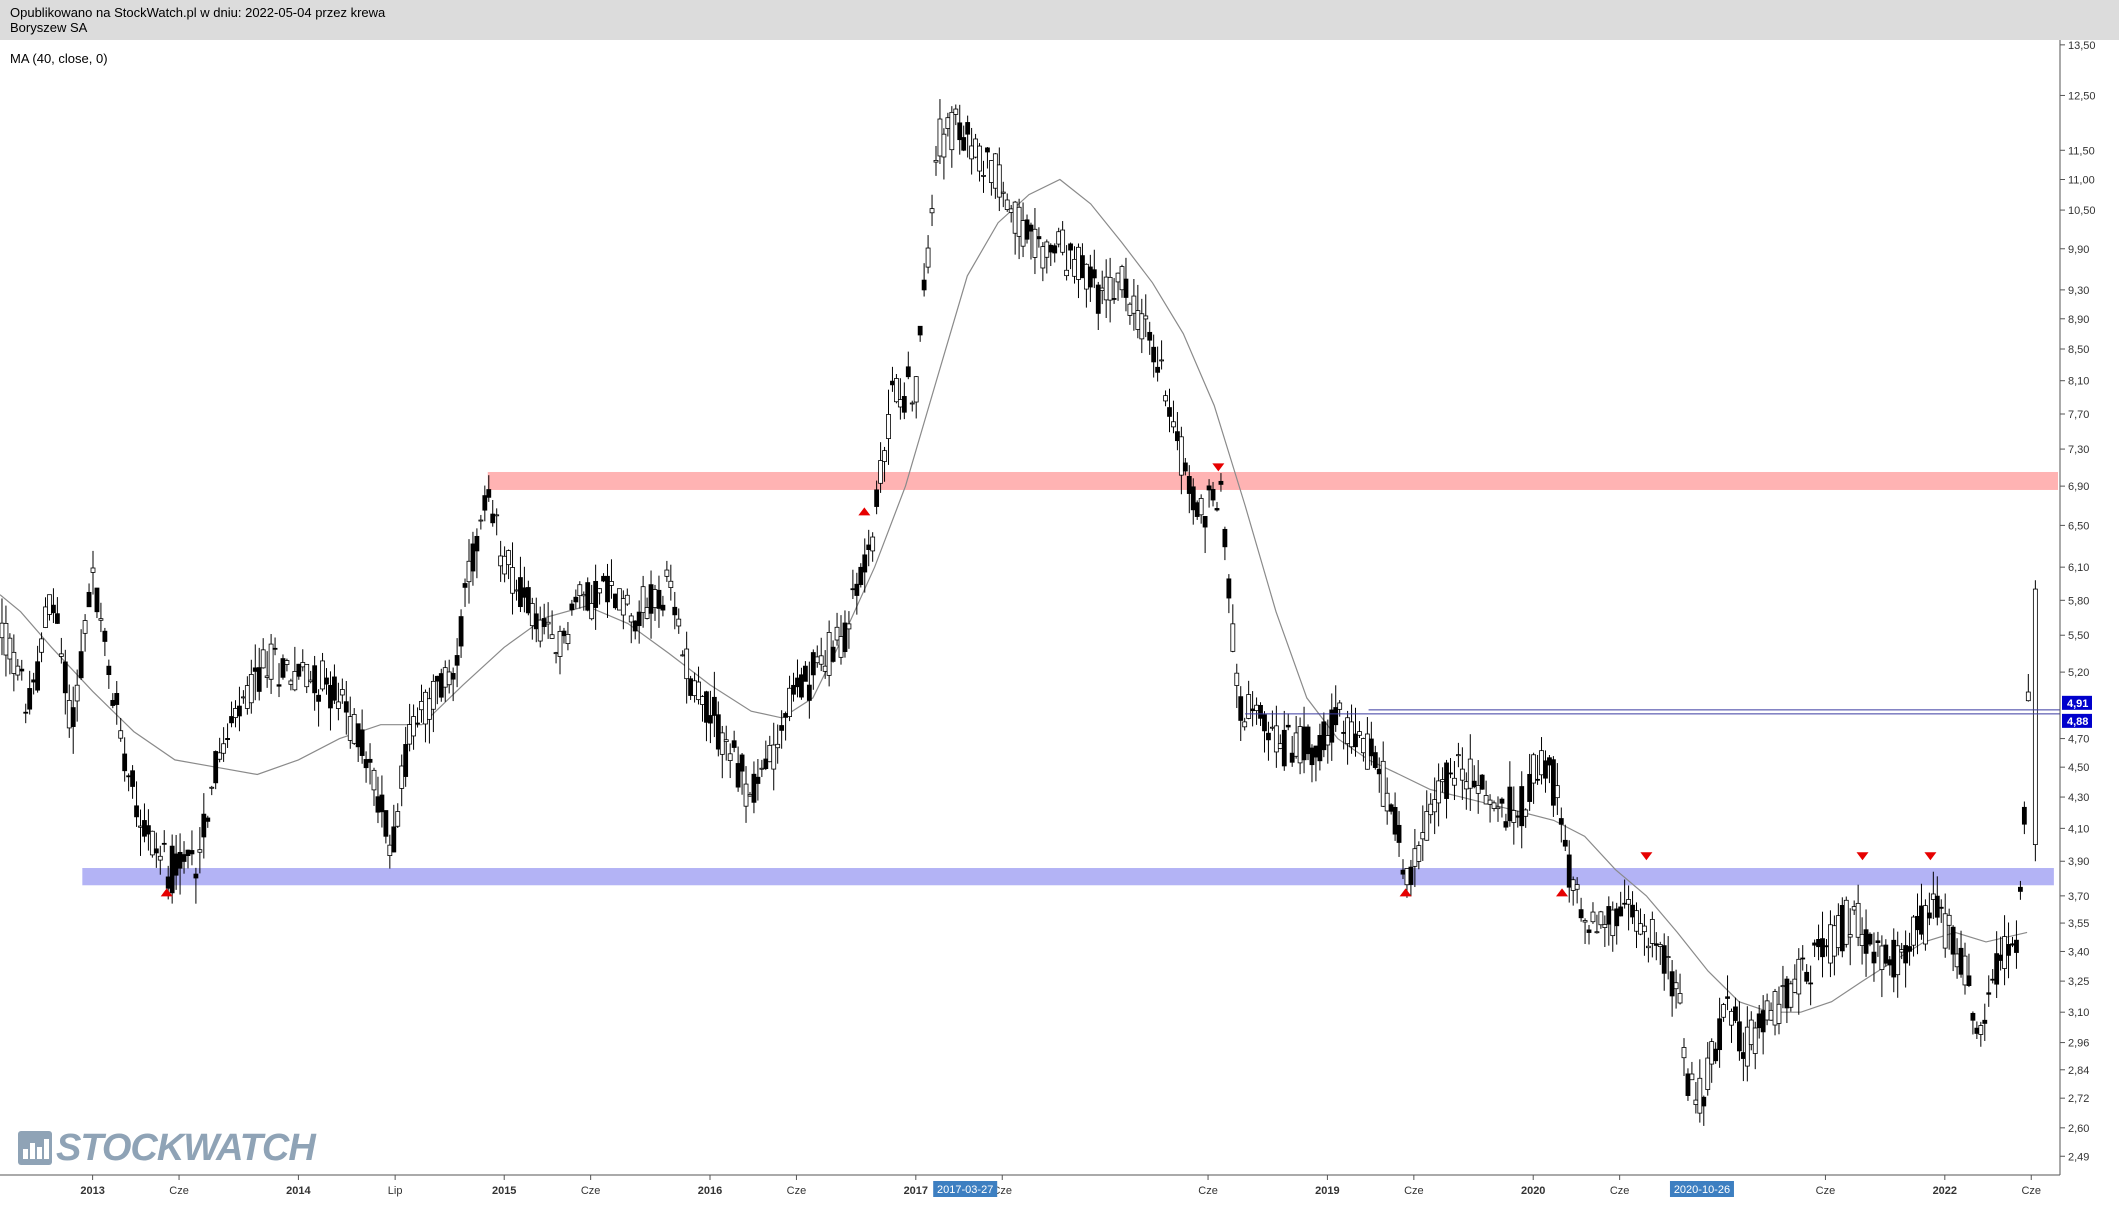  I want to click on date-tag-label: 2017-03-27, so click(965, 1190).